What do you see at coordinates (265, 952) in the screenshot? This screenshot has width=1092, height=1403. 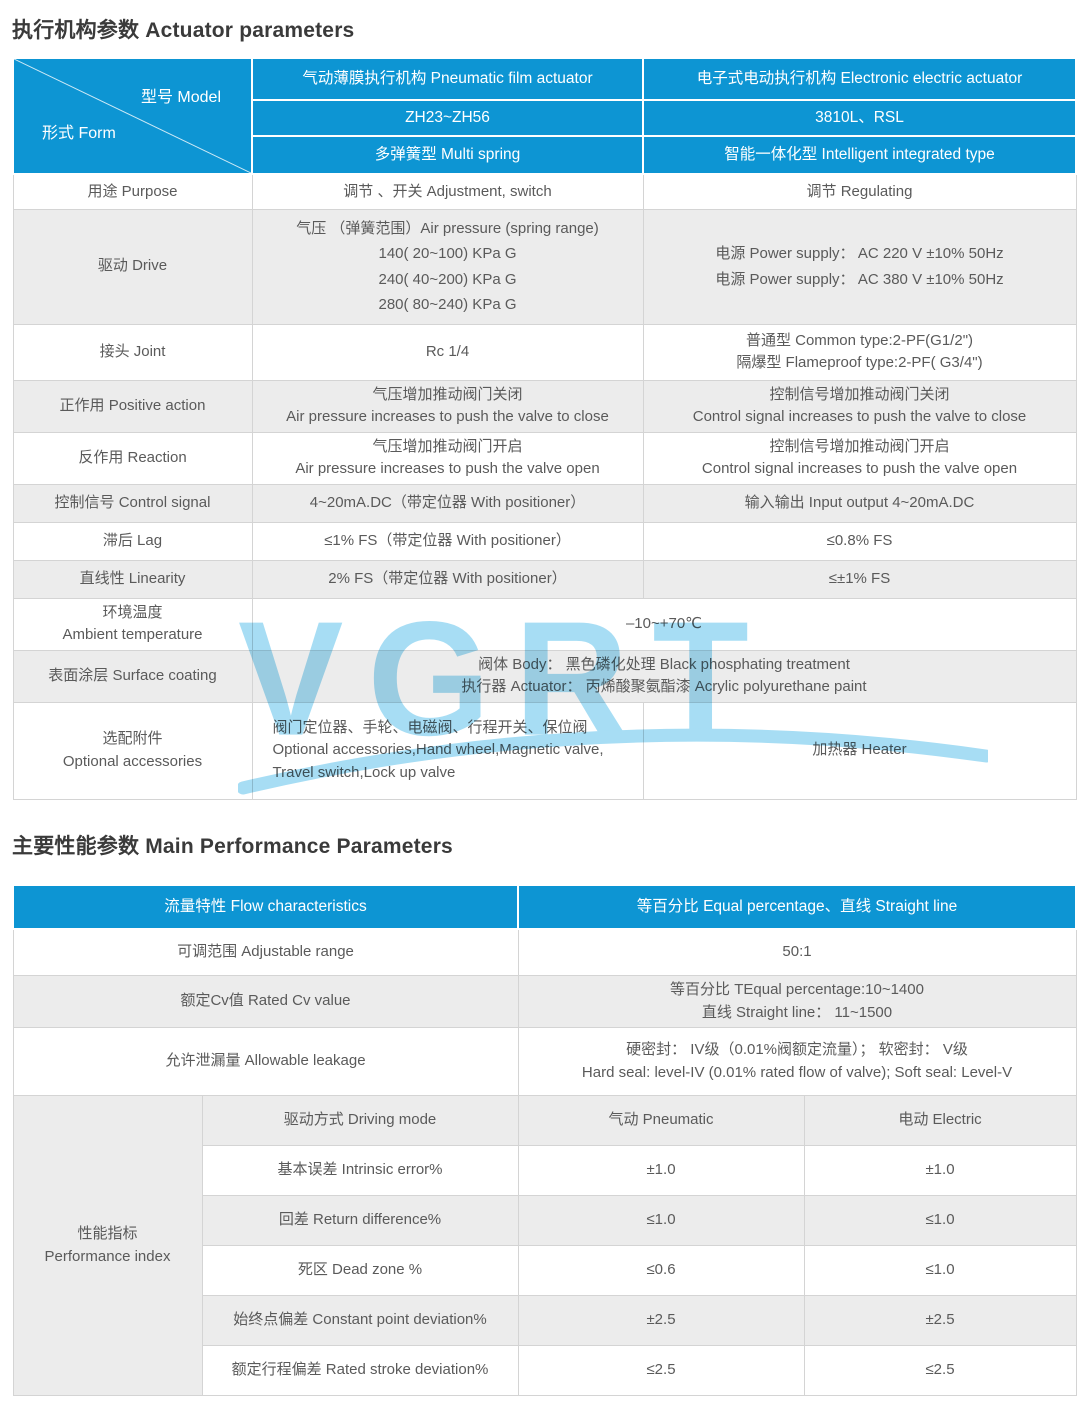 I see `row-label-adjustable-range: 可调范围 Adjustable range` at bounding box center [265, 952].